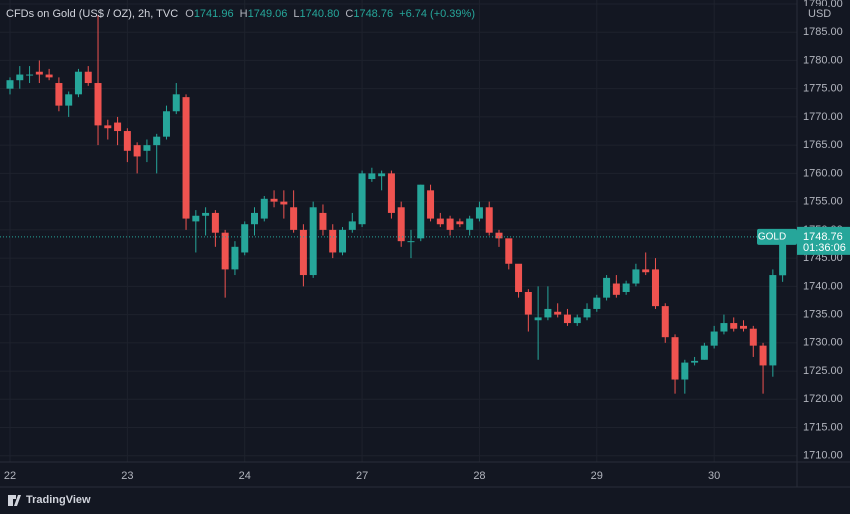 The width and height of the screenshot is (850, 514). I want to click on symbol-tag-label: GOLD, so click(772, 237).